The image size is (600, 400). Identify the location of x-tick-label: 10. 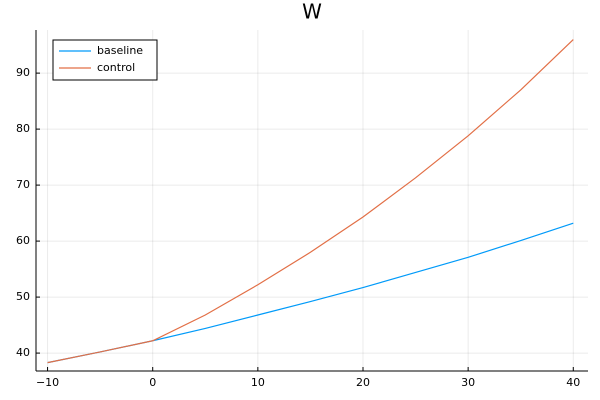
(258, 382).